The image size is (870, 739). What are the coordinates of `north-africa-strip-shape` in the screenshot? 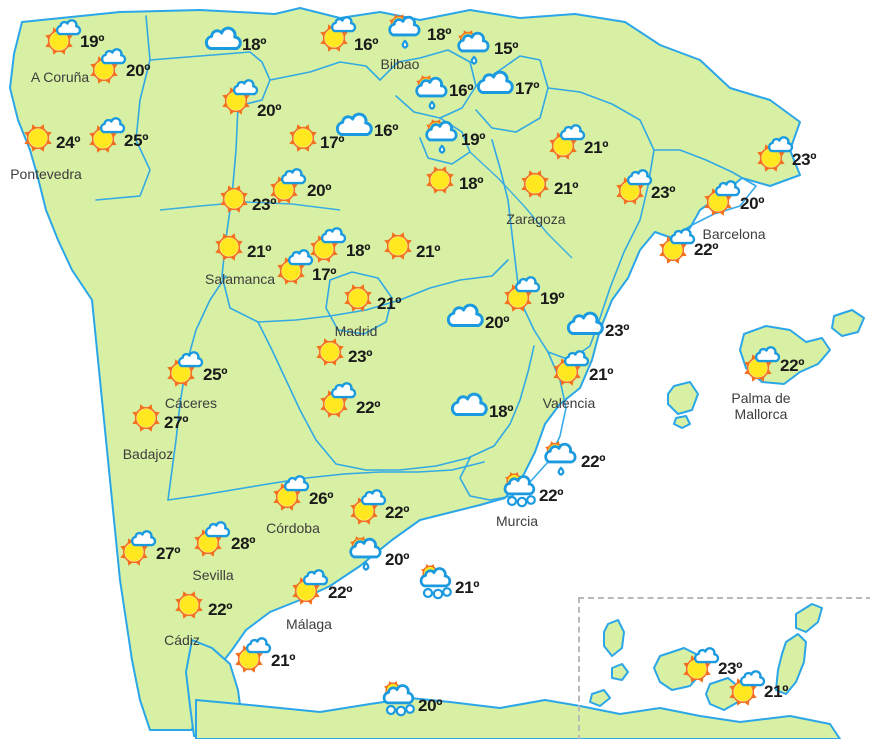 It's located at (518, 718).